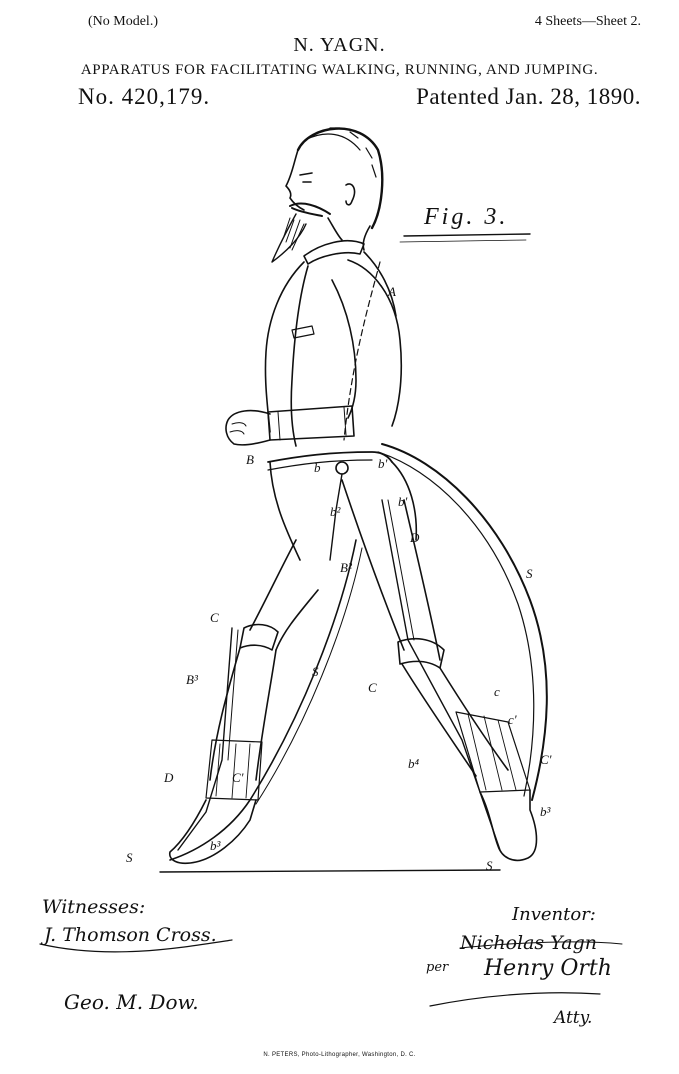 This screenshot has width=679, height=1074. What do you see at coordinates (284, 595) in the screenshot?
I see `back-thigh` at bounding box center [284, 595].